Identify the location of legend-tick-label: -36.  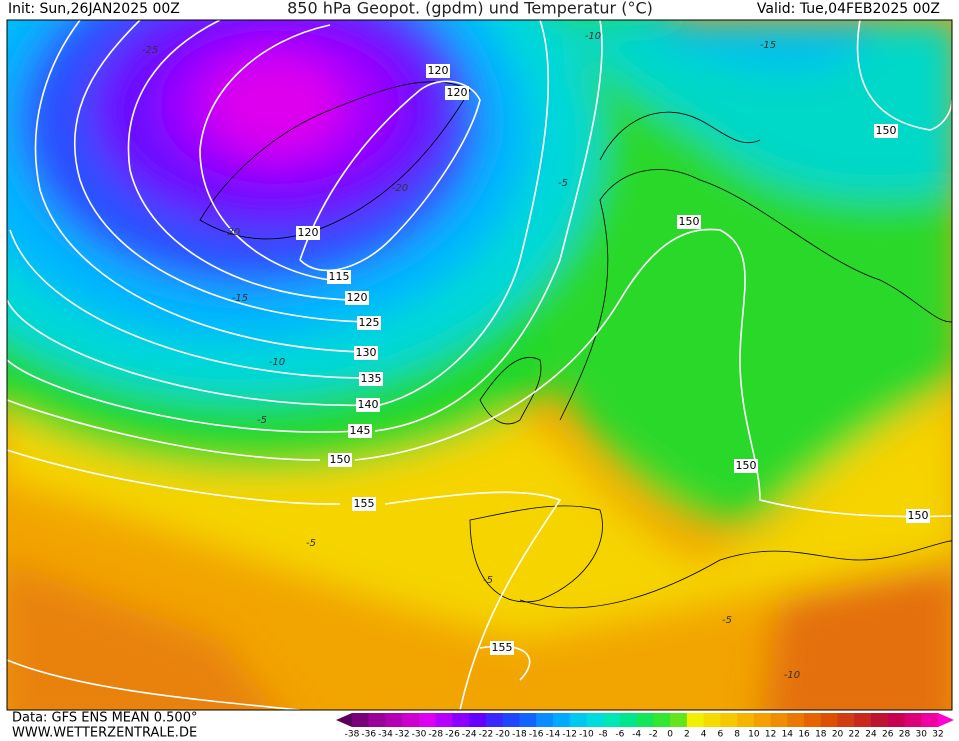
(368, 735).